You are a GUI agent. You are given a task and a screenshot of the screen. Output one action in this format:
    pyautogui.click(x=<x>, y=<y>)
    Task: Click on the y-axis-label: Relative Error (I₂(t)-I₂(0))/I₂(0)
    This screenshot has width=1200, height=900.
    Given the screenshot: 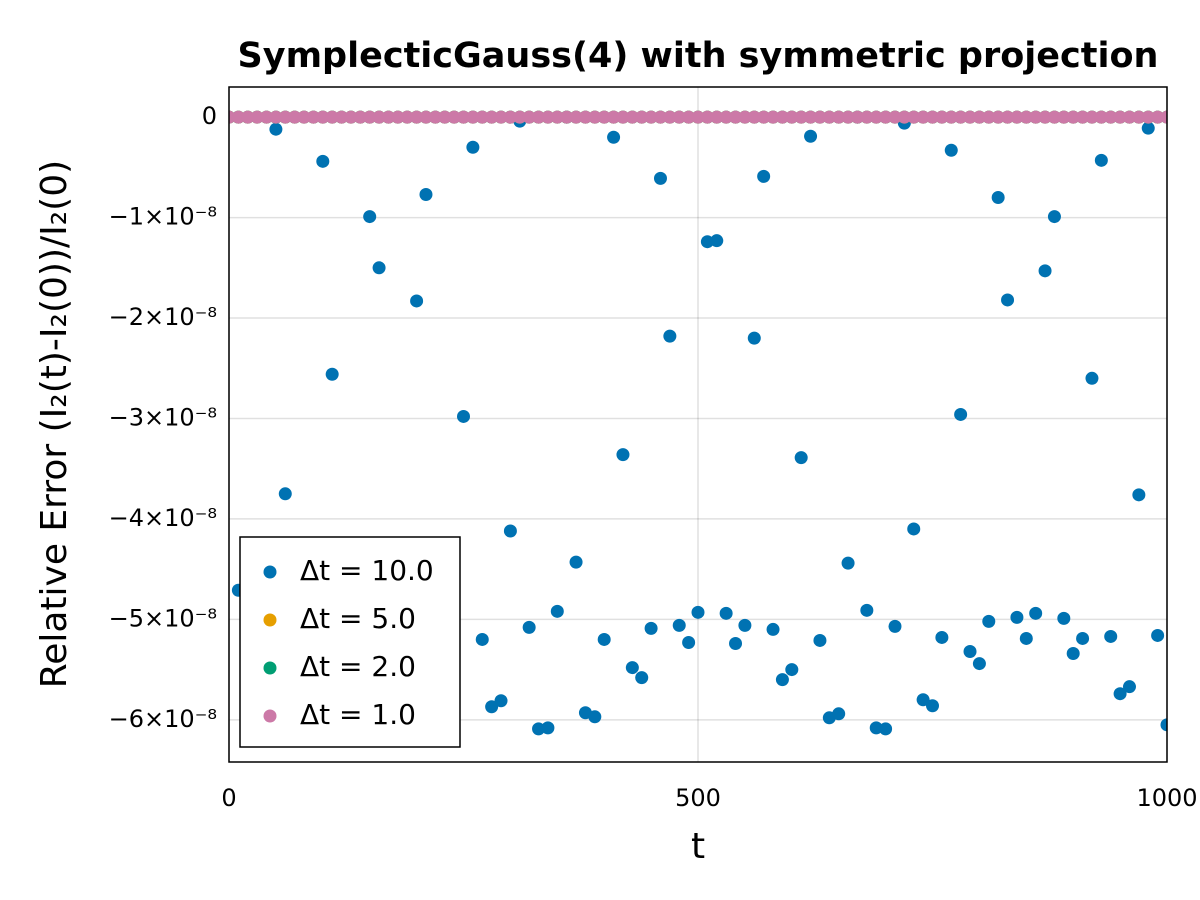 What is the action you would take?
    pyautogui.click(x=54, y=424)
    